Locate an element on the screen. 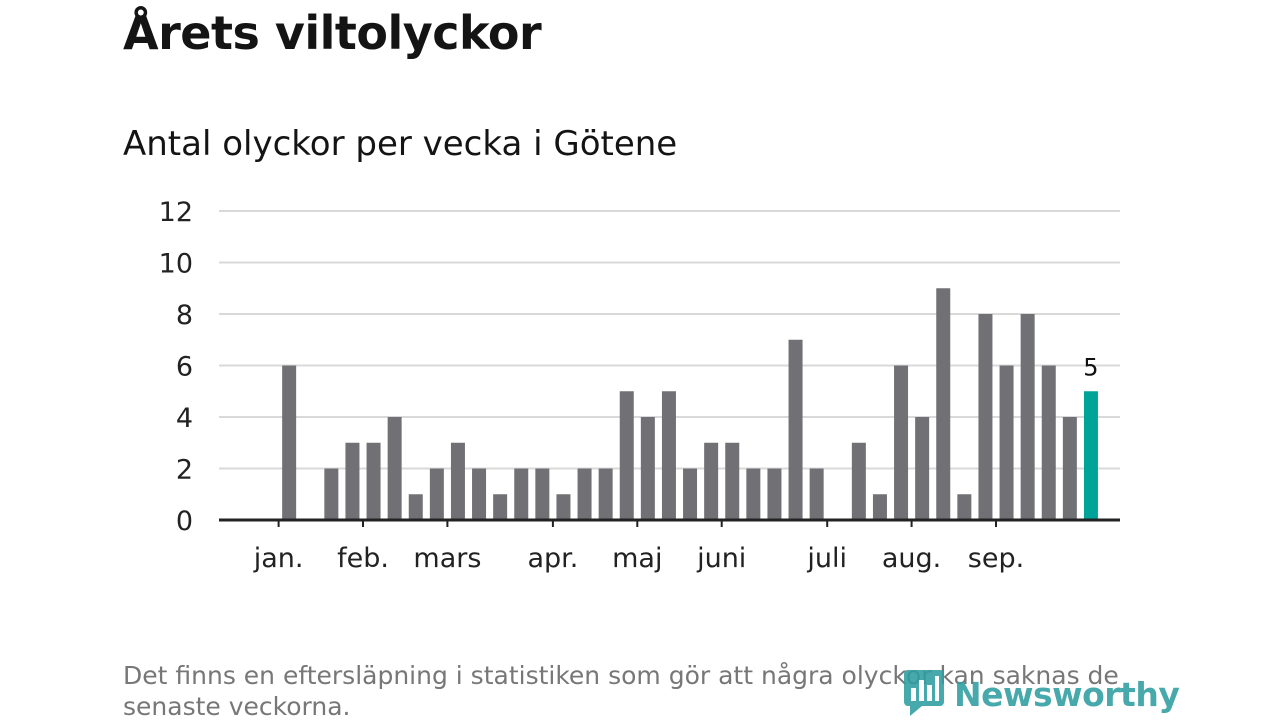  y-tick-label: 4 is located at coordinates (184, 418).